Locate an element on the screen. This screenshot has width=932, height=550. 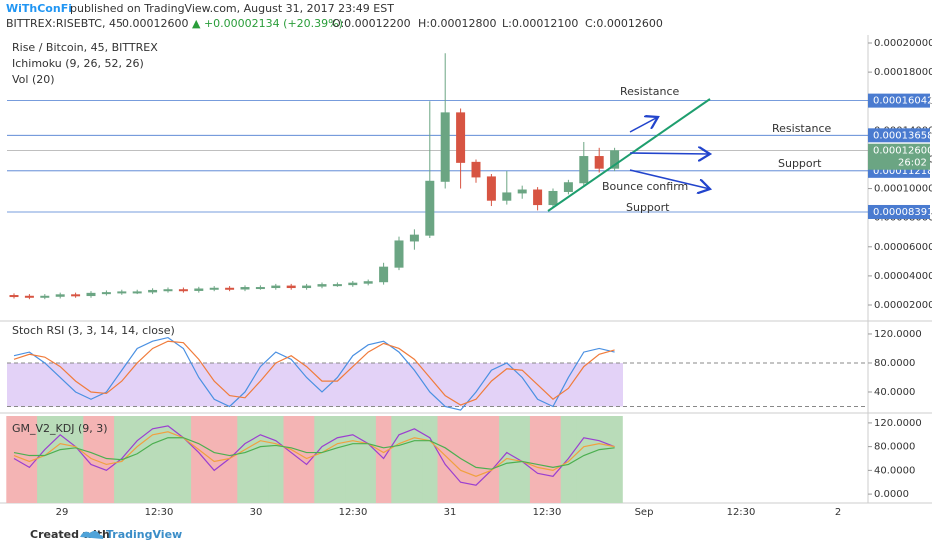
indicator: Ichimoku (9, 26, 52, 26) is located at coordinates (78, 63).